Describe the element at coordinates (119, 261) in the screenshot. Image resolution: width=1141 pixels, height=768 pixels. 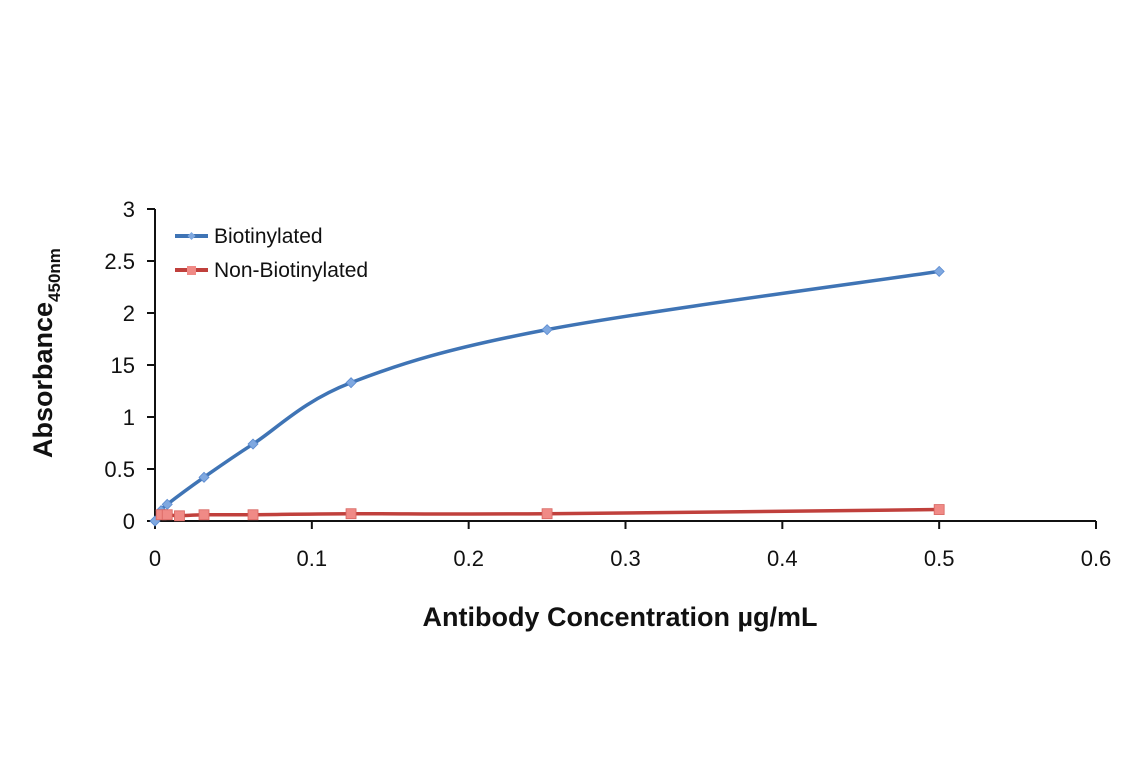
I see `y-tick-label: 2.5` at that location.